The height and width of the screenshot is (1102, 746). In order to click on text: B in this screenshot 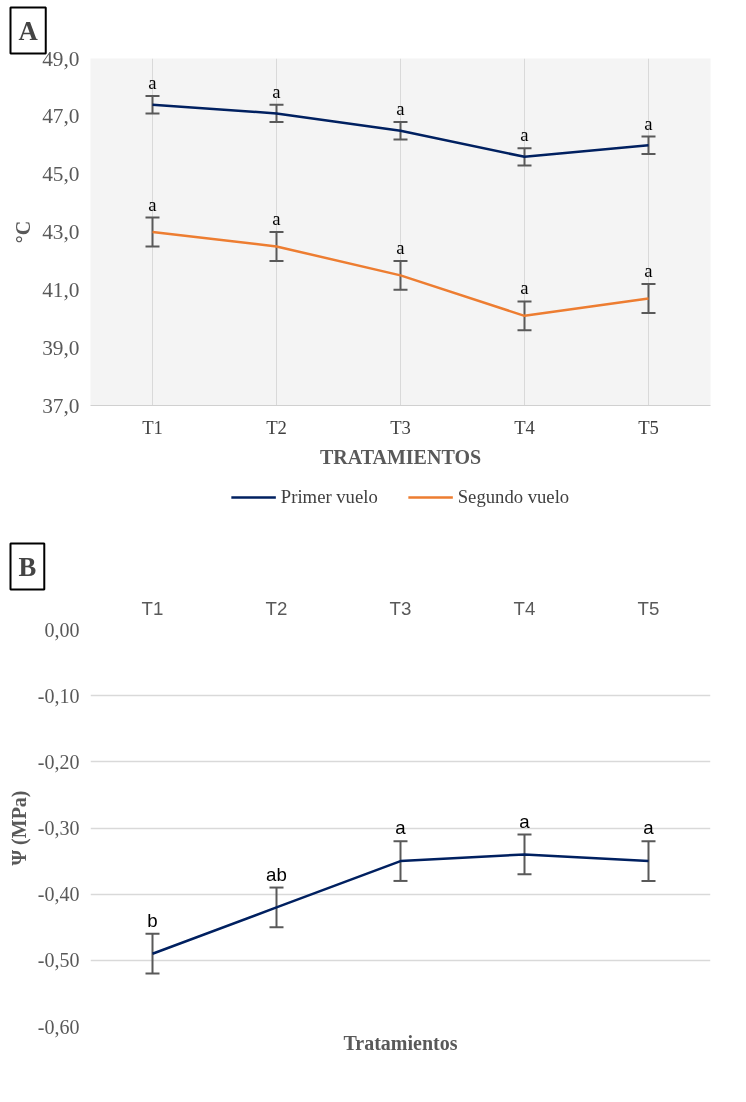, I will do `click(27, 566)`.